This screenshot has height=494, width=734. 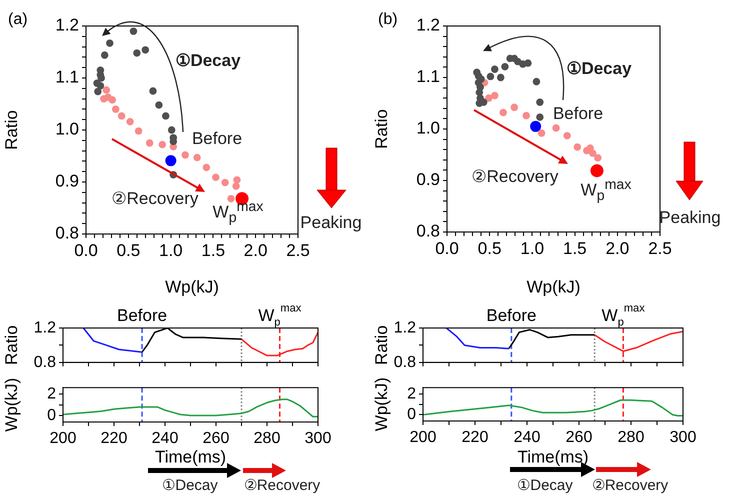 What do you see at coordinates (690, 217) in the screenshot?
I see `annotation: Peaking` at bounding box center [690, 217].